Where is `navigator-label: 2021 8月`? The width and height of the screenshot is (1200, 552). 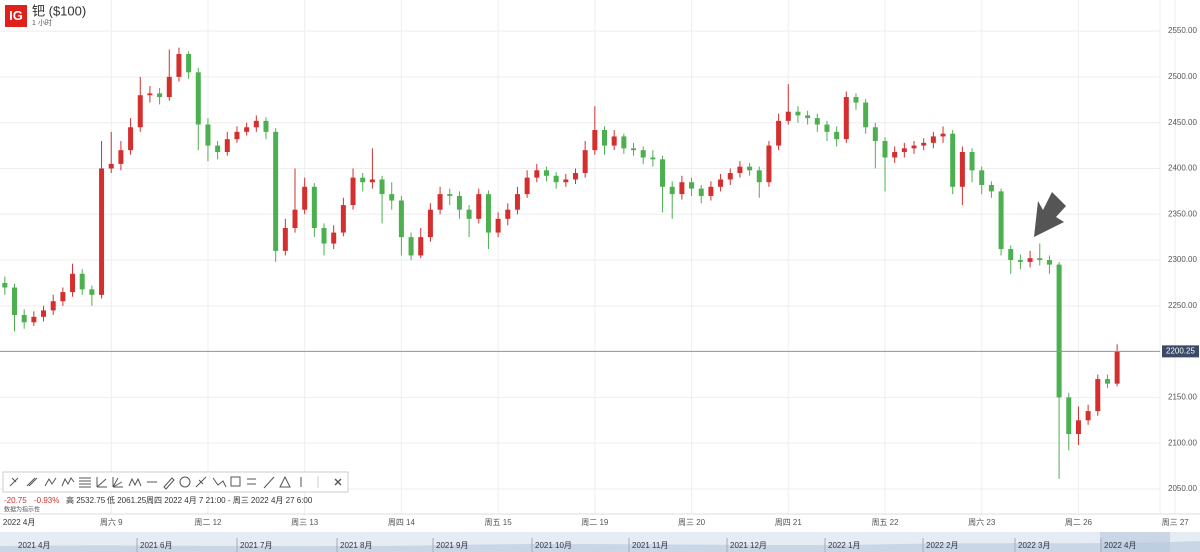 navigator-label: 2021 8月 is located at coordinates (356, 545).